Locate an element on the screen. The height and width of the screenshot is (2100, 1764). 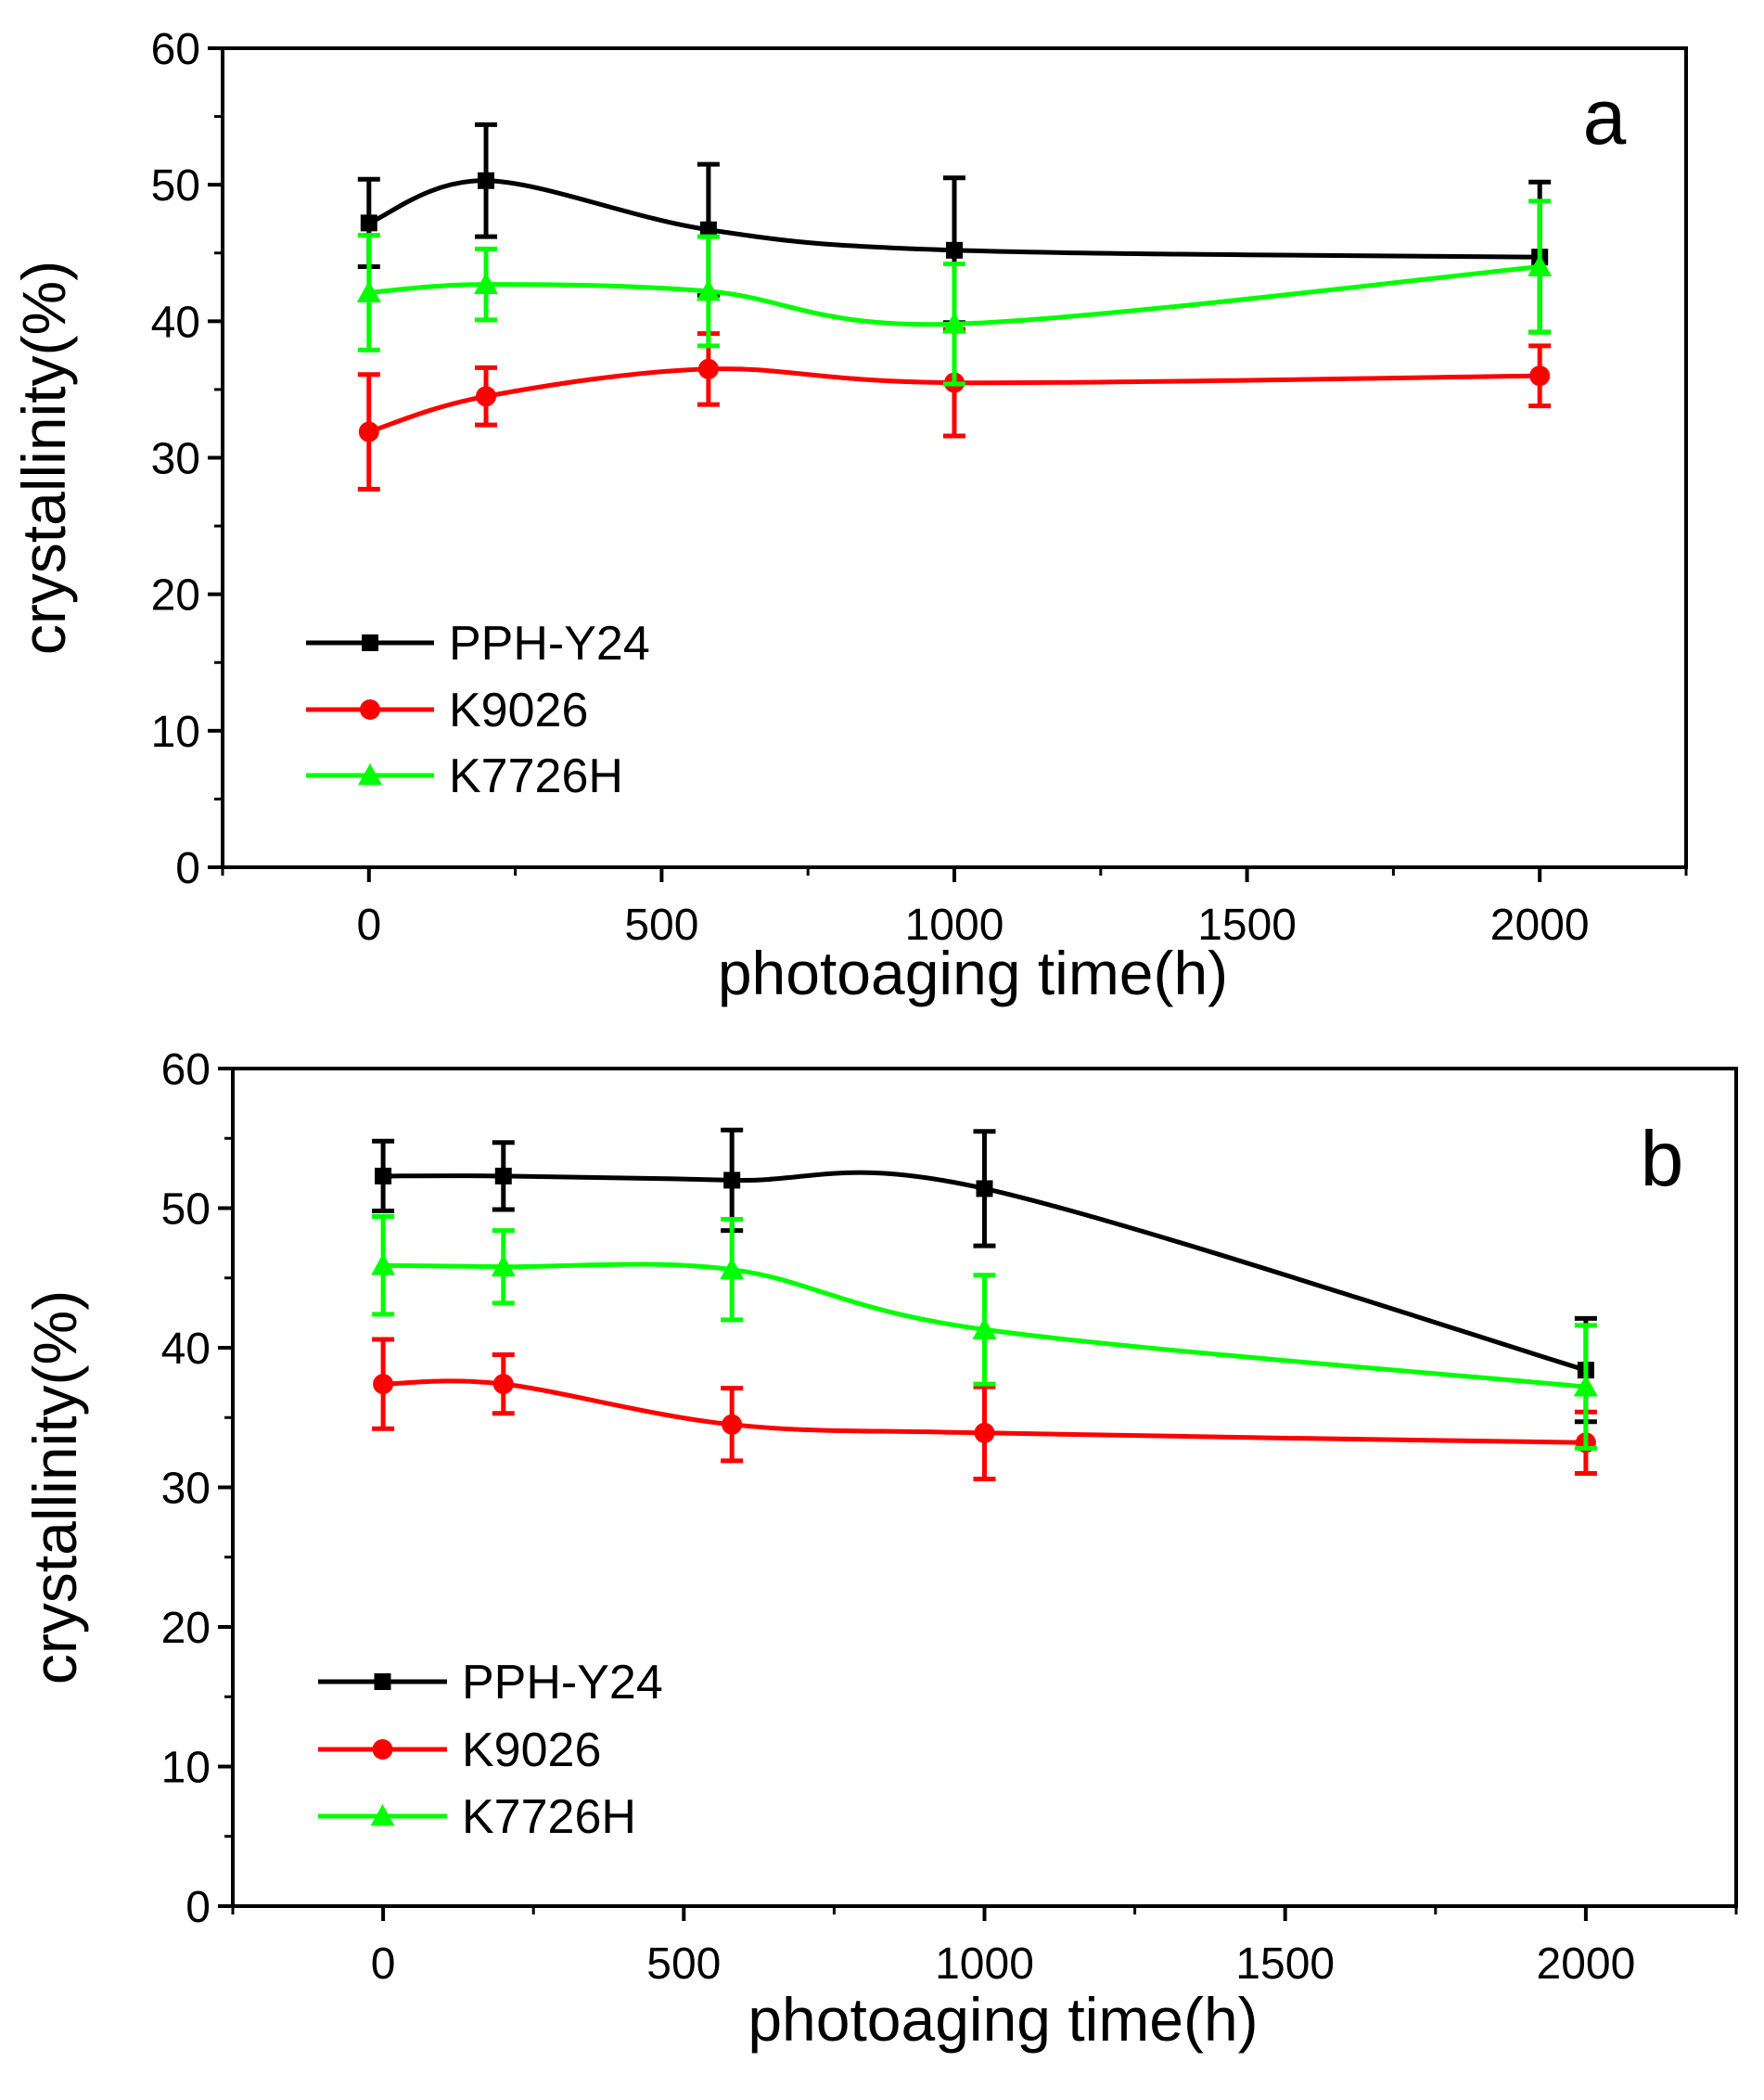
panel-label: a is located at coordinates (1605, 116).